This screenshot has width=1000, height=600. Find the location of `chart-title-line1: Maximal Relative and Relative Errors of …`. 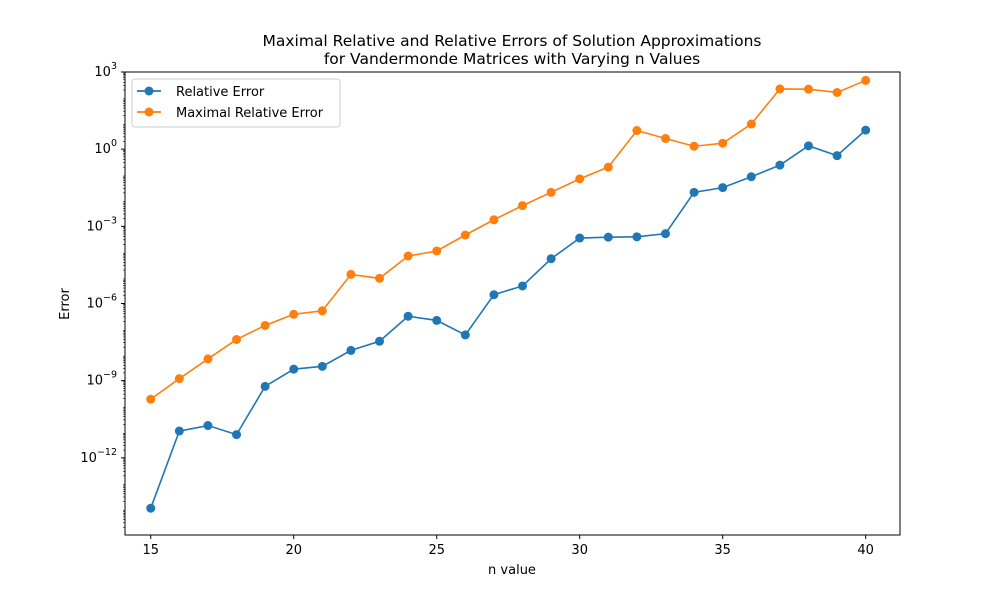

chart-title-line1: Maximal Relative and Relative Errors of … is located at coordinates (511, 41).